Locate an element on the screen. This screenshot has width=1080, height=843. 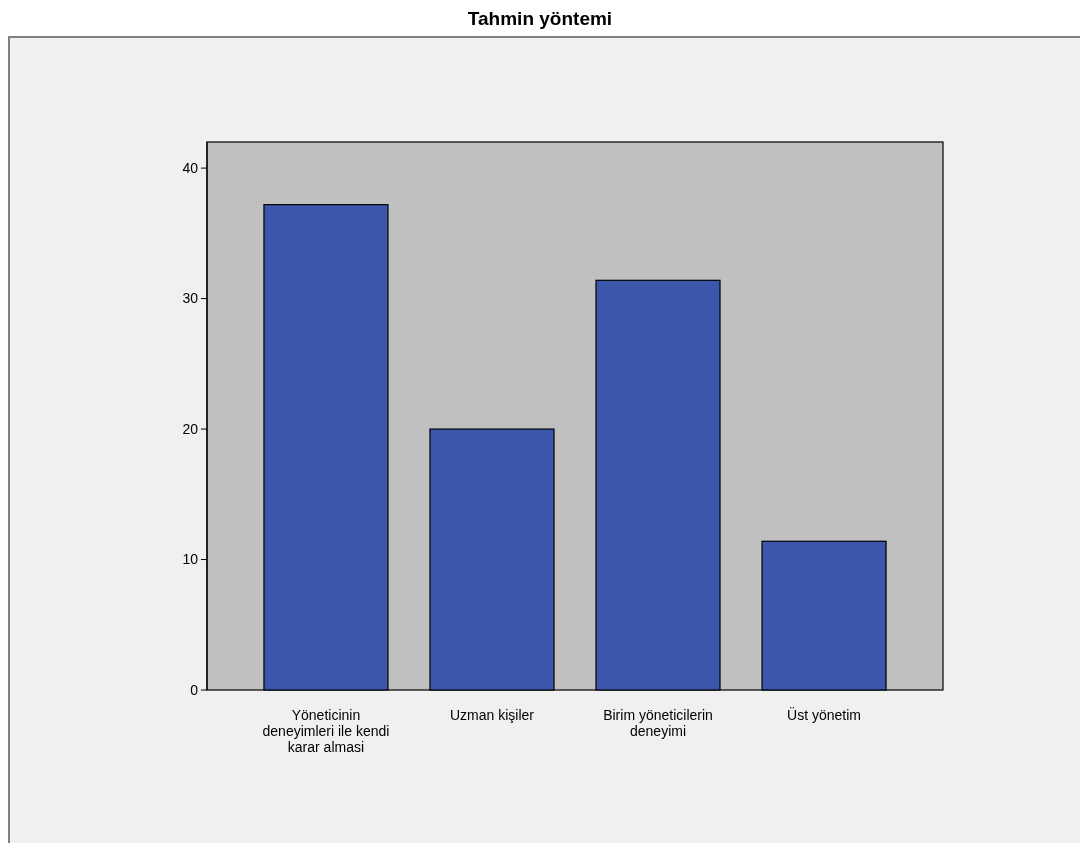
y-tick-label: 10 is located at coordinates (190, 559).